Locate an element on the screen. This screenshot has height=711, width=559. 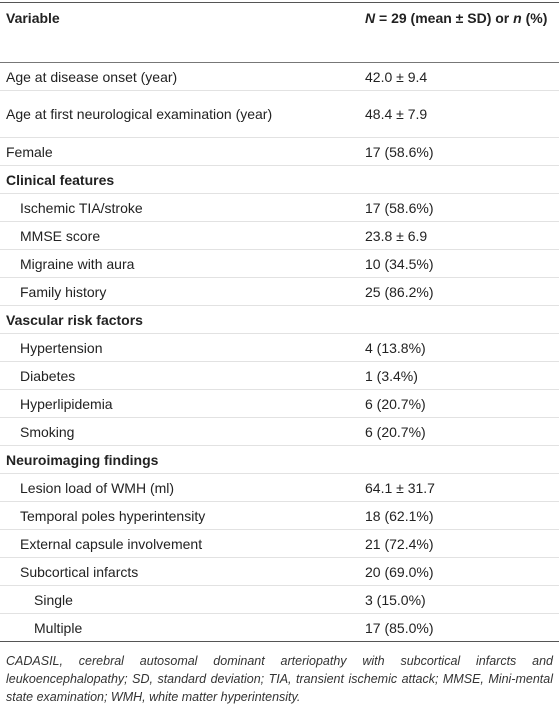
section-row: Vascular risk factors is located at coordinates (279, 320).